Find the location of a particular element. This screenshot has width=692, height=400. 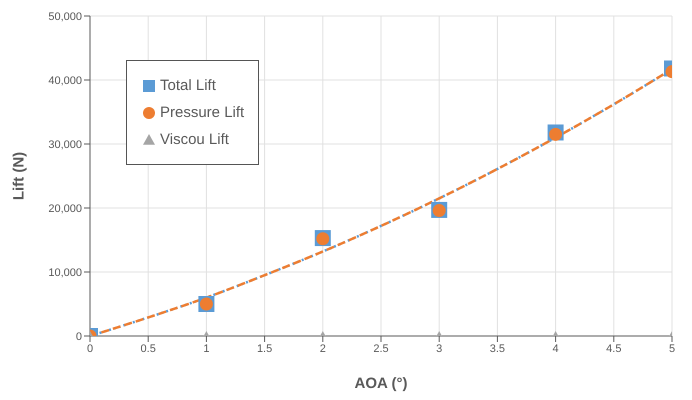

legend-label: Total Lift is located at coordinates (188, 85).